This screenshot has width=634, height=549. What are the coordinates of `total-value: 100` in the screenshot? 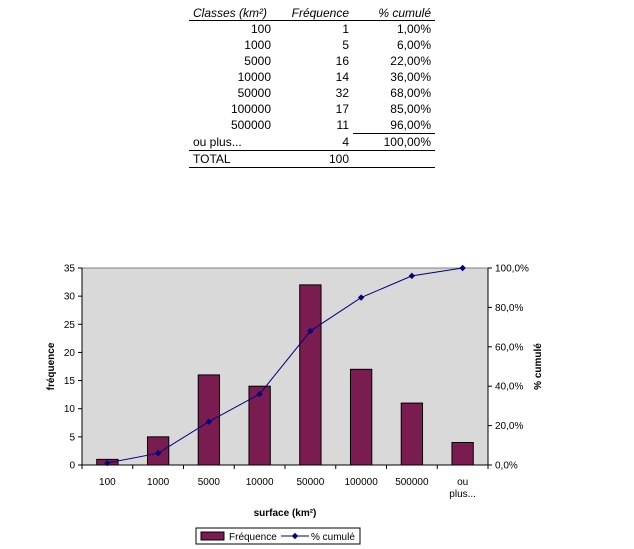 It's located at (314, 159).